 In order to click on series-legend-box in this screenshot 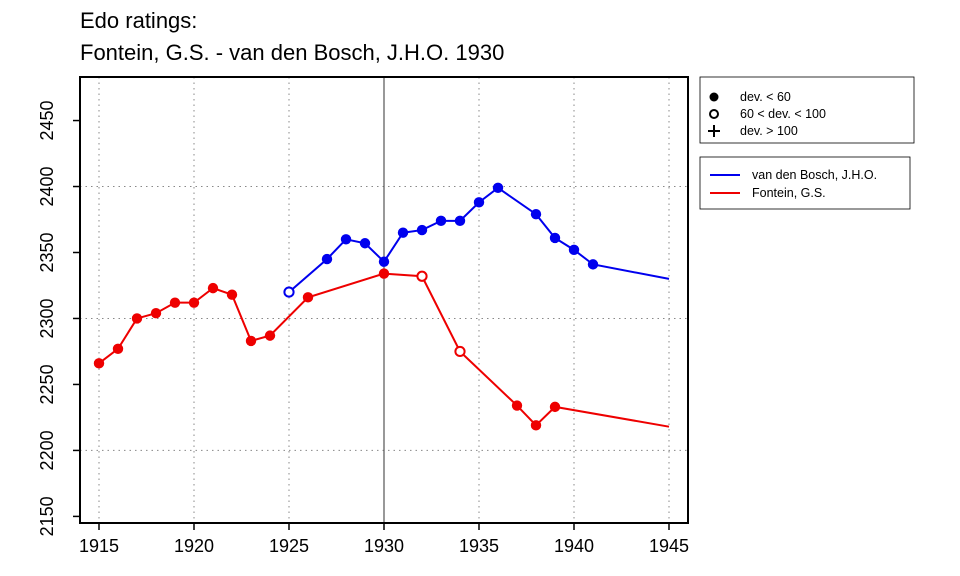, I will do `click(805, 183)`.